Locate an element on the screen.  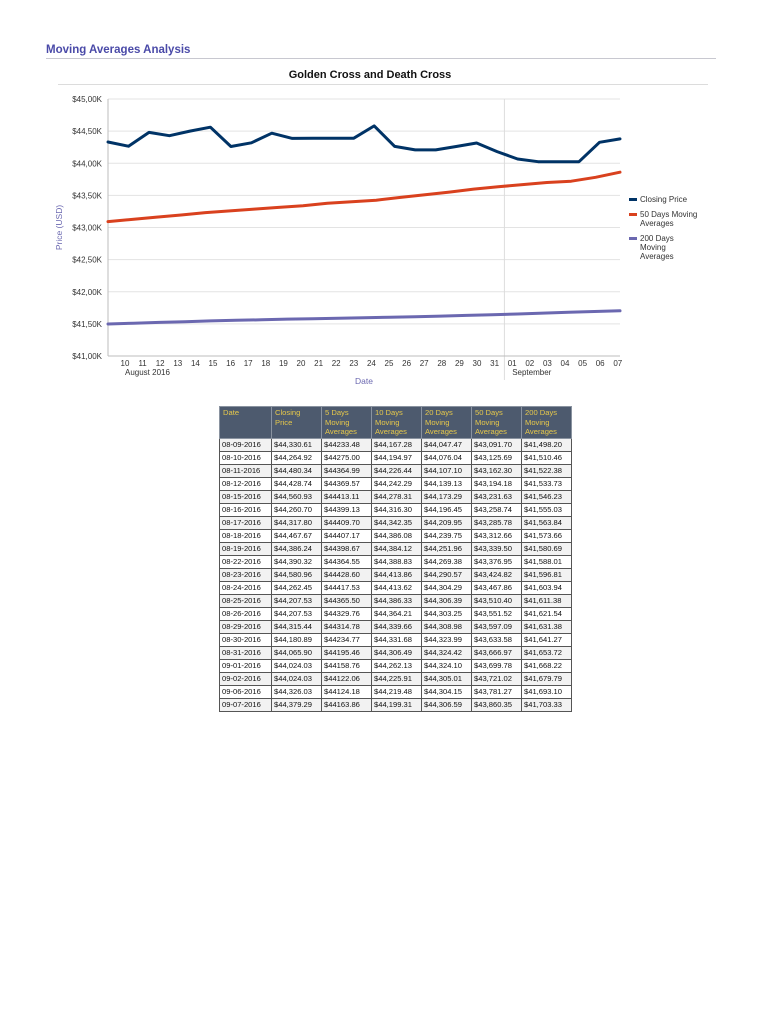
table-cell: $44,413.62 is located at coordinates (396, 587).